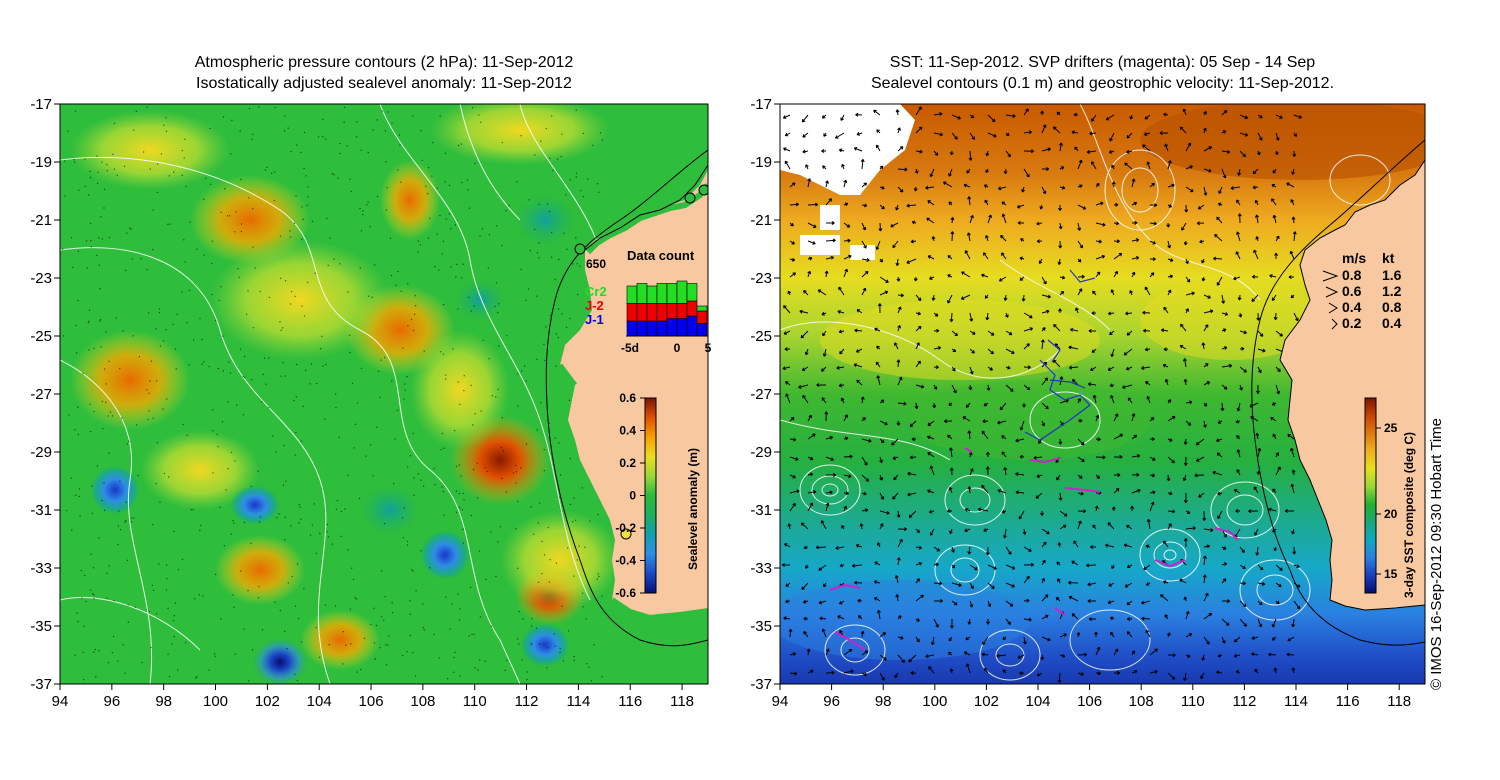 The width and height of the screenshot is (1500, 780). I want to click on right-xtick-label: 100, so click(934, 701).